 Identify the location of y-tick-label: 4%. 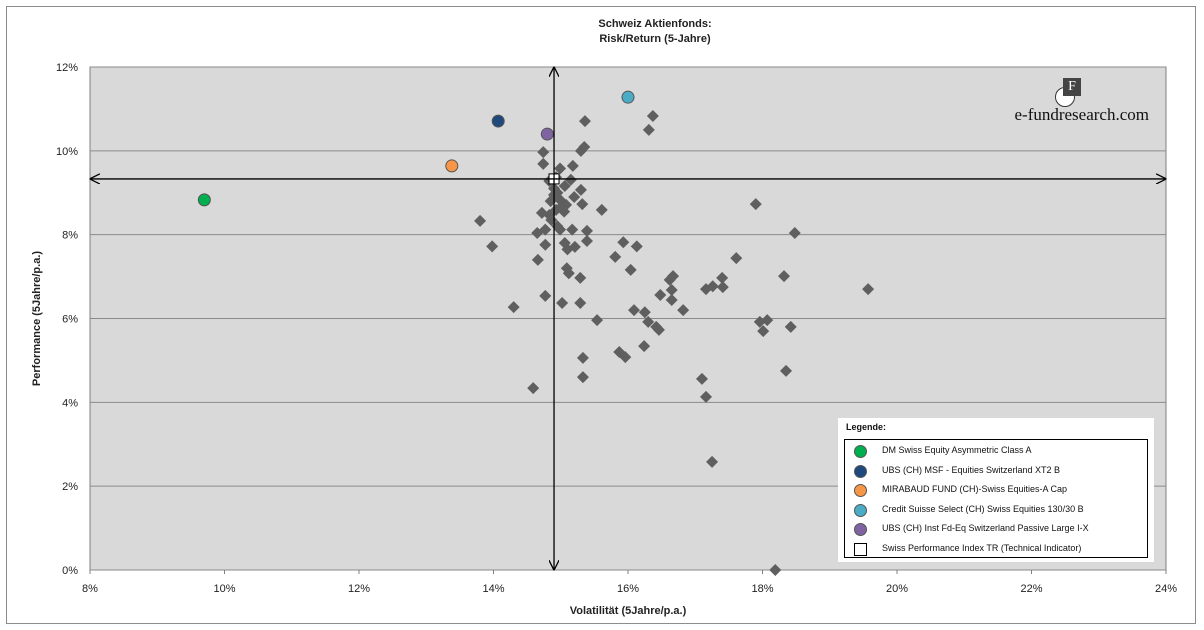
(70, 403).